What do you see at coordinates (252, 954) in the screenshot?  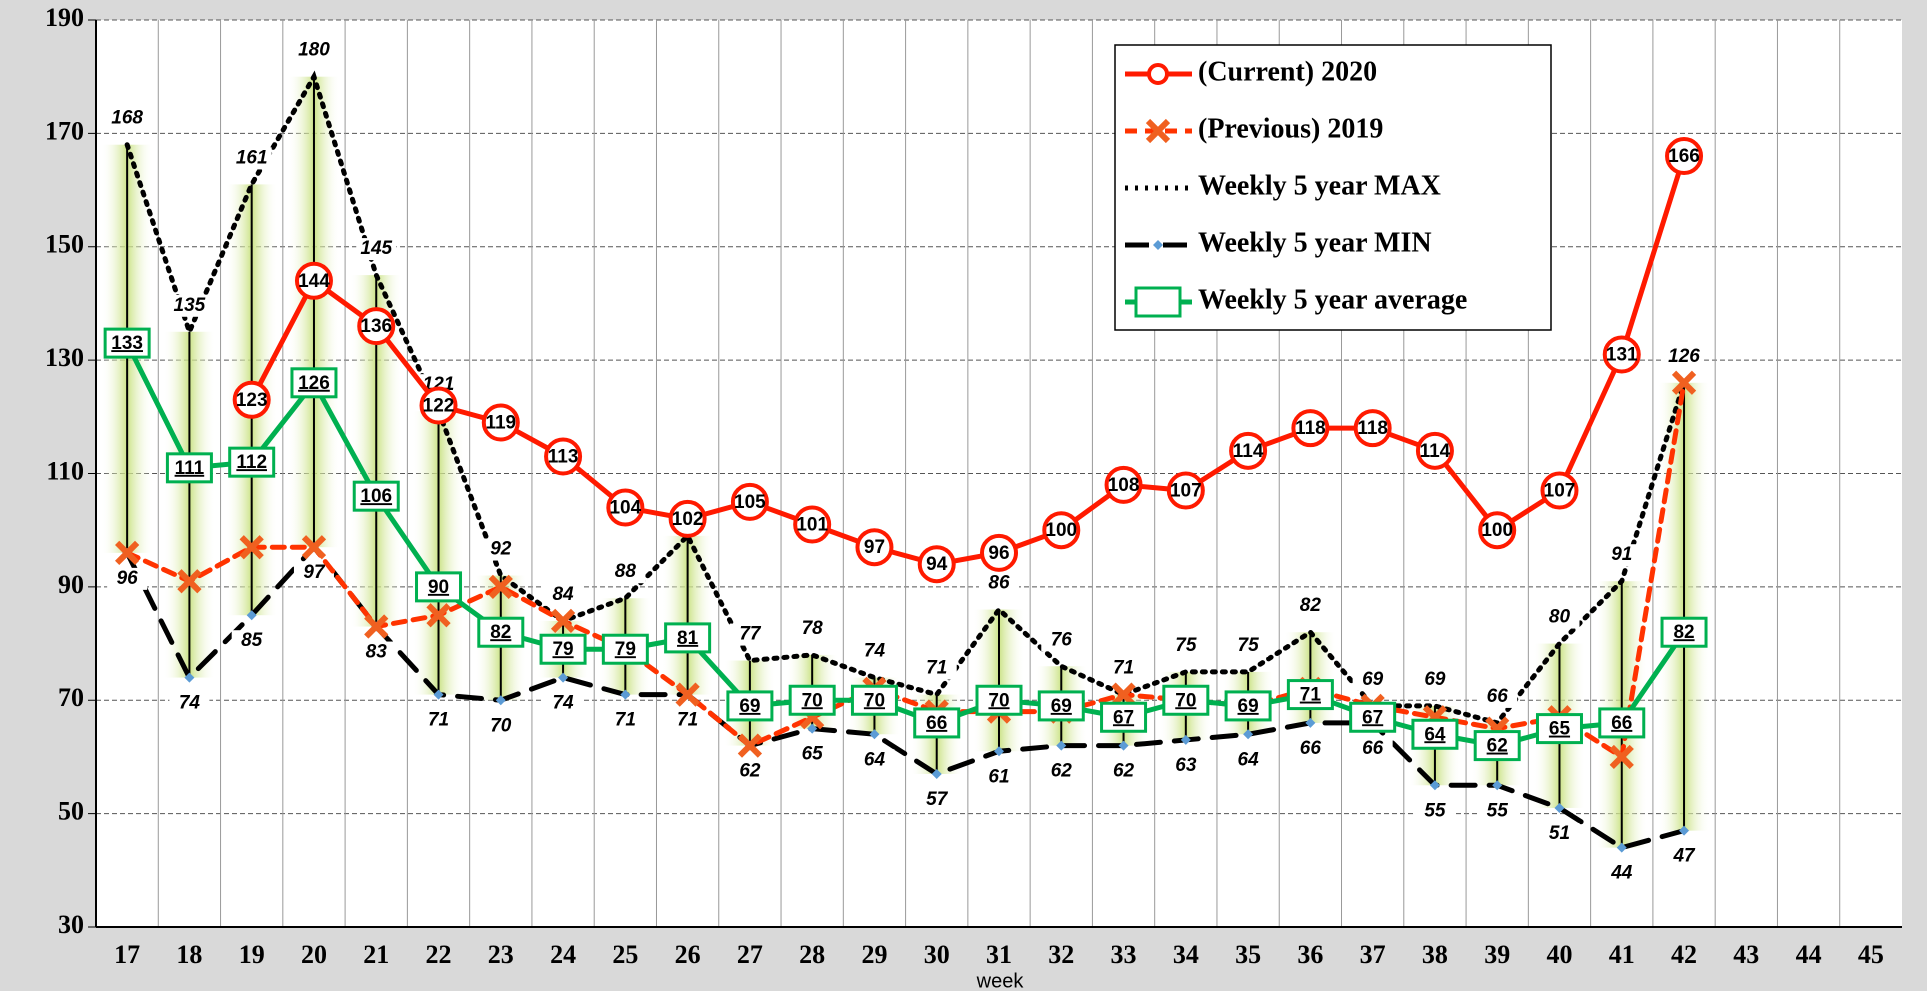 I see `x-tick-label: 19` at bounding box center [252, 954].